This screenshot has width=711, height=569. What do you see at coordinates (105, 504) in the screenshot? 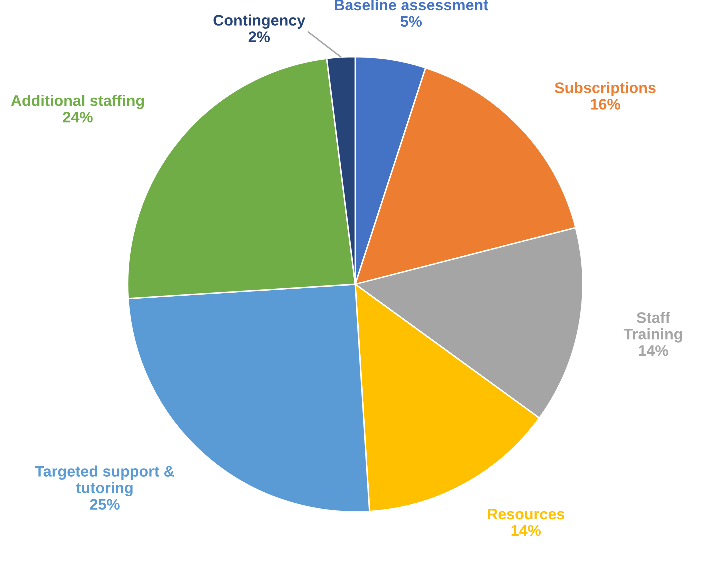
I see `data-label: 25%` at bounding box center [105, 504].